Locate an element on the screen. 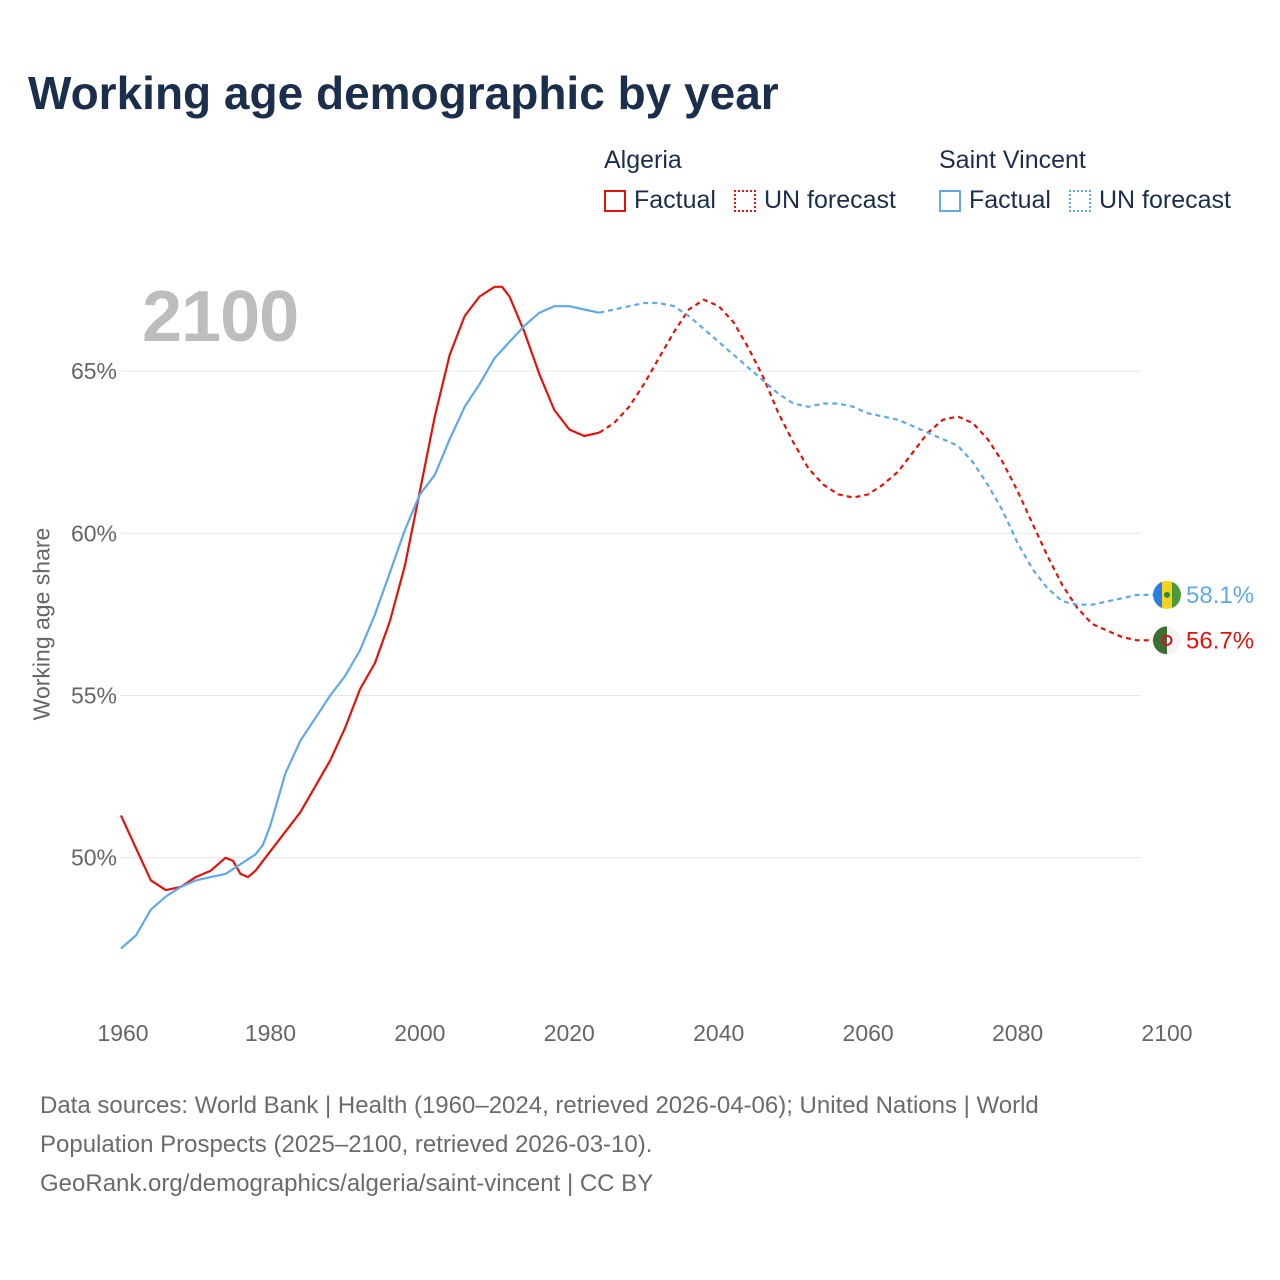 This screenshot has width=1280, height=1280. x-tick-label: 2100 is located at coordinates (1166, 1033).